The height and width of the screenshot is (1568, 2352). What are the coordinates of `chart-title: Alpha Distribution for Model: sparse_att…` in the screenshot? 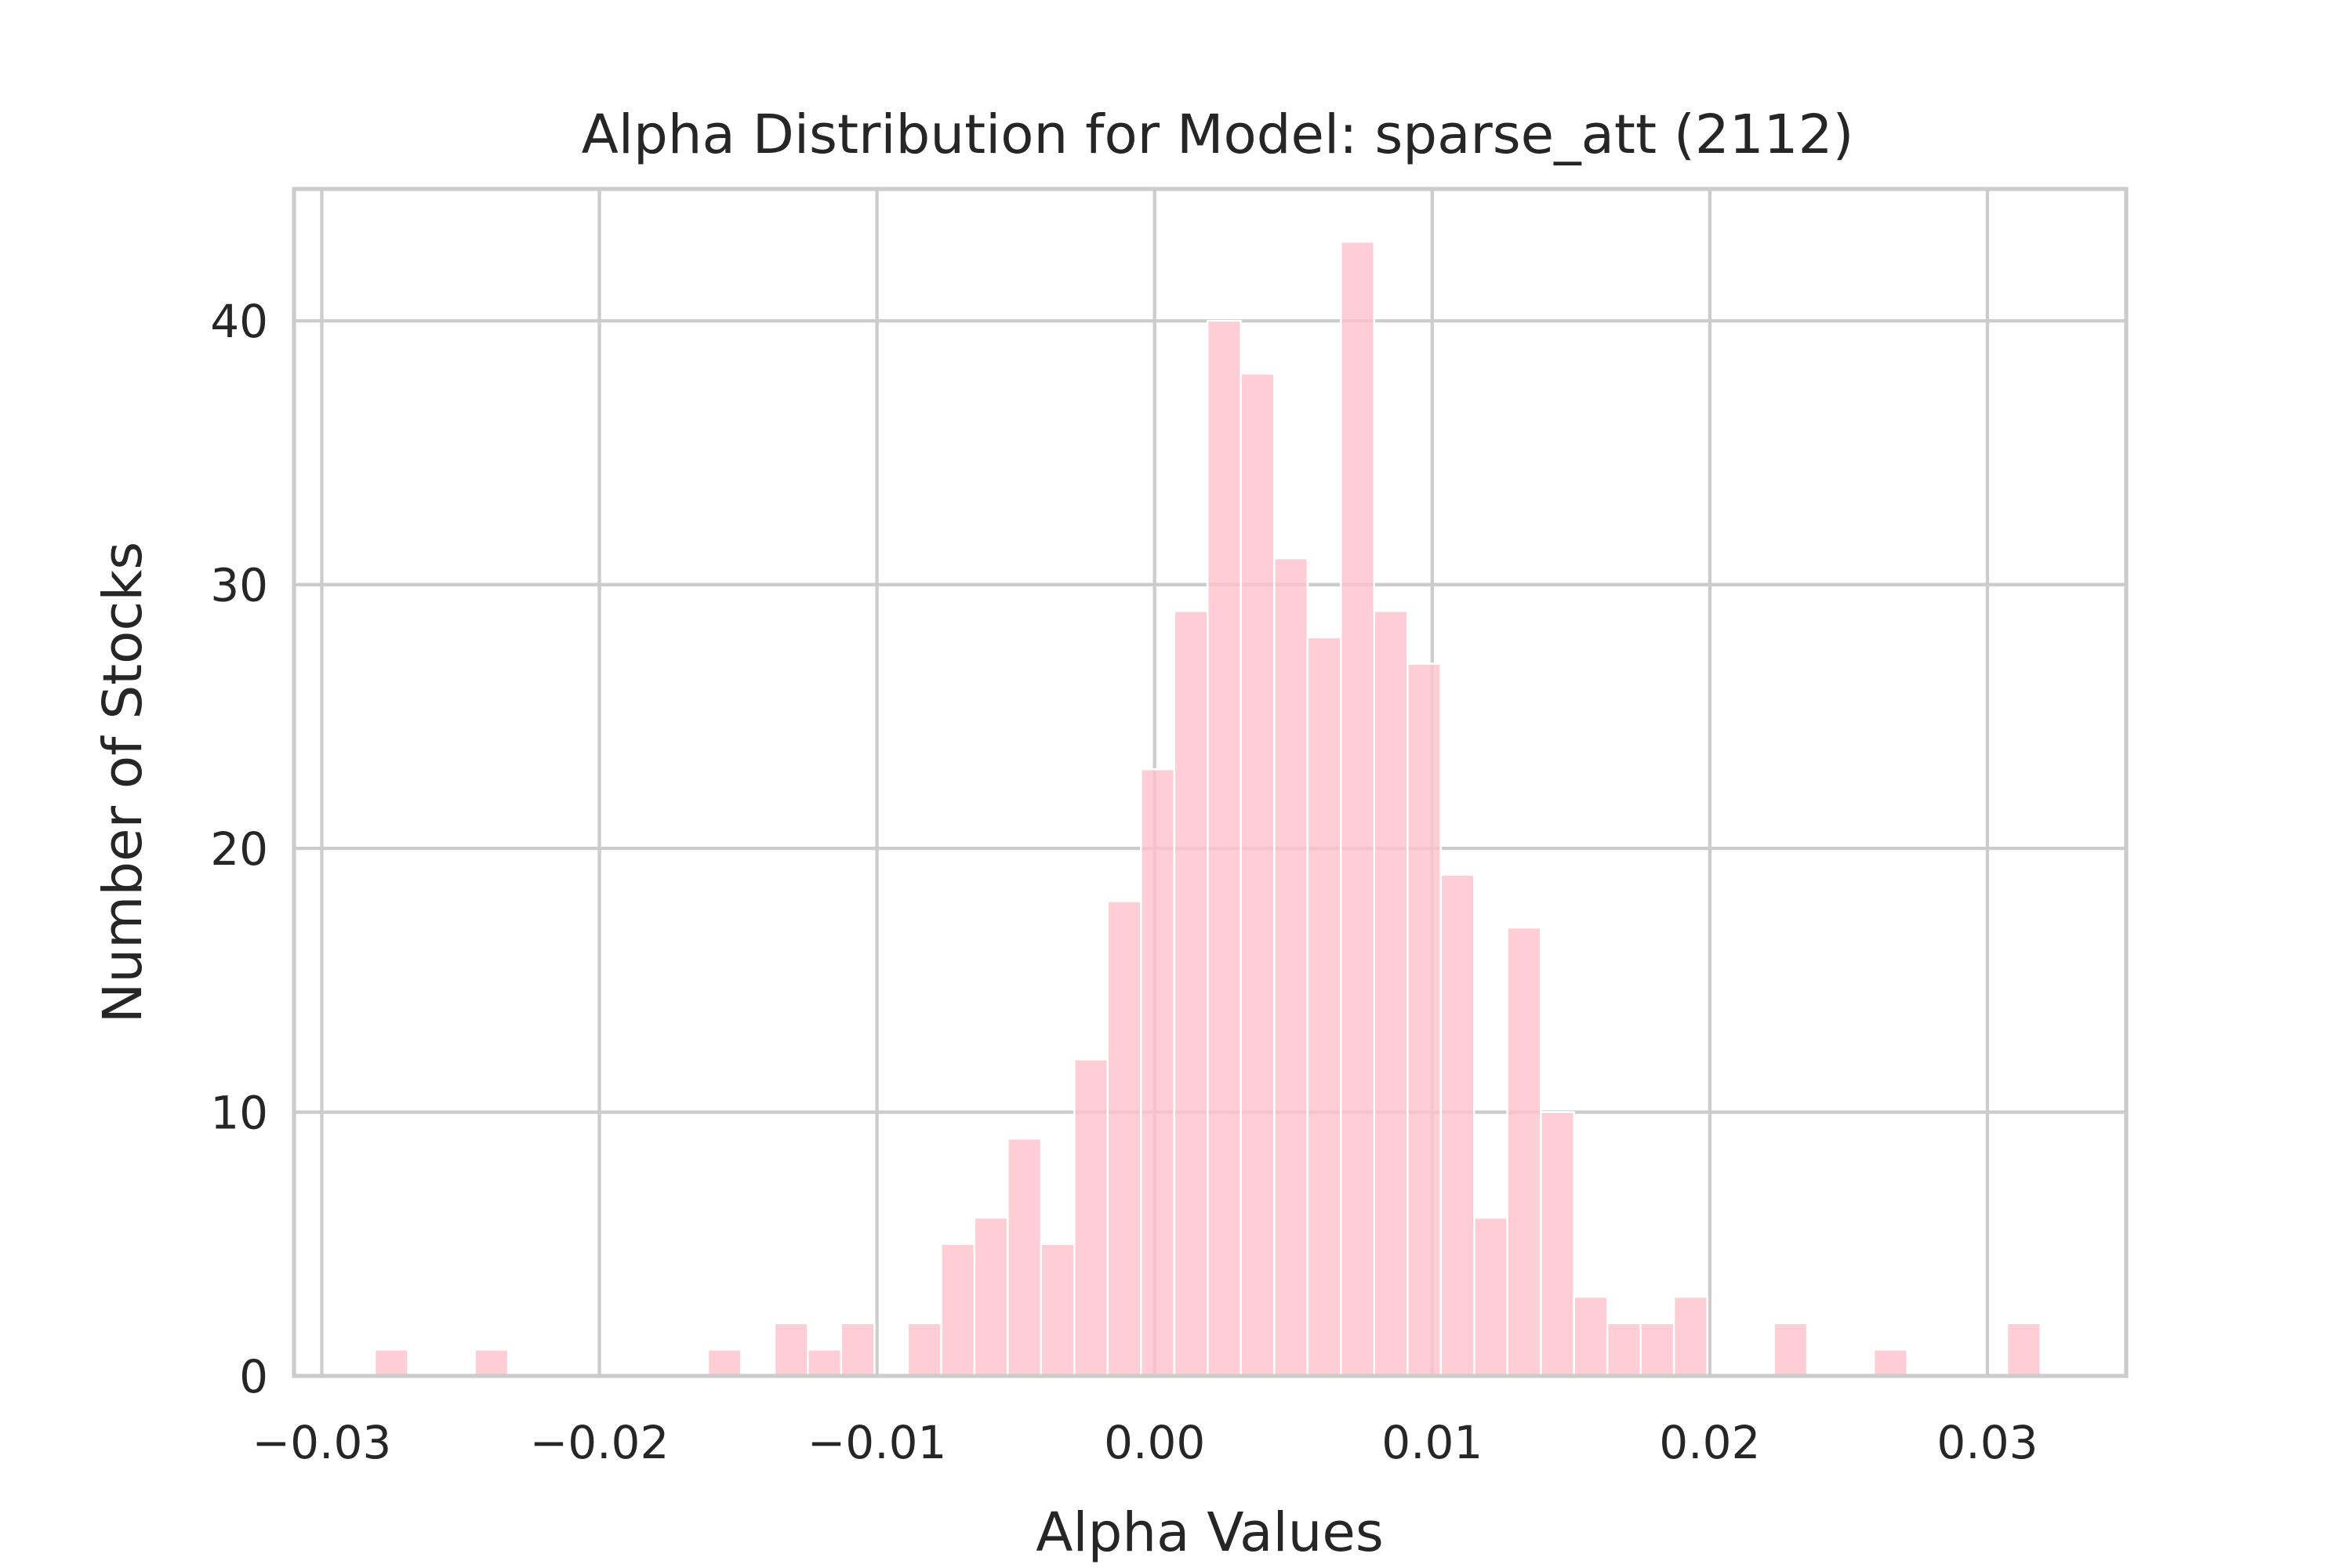 It's located at (1218, 134).